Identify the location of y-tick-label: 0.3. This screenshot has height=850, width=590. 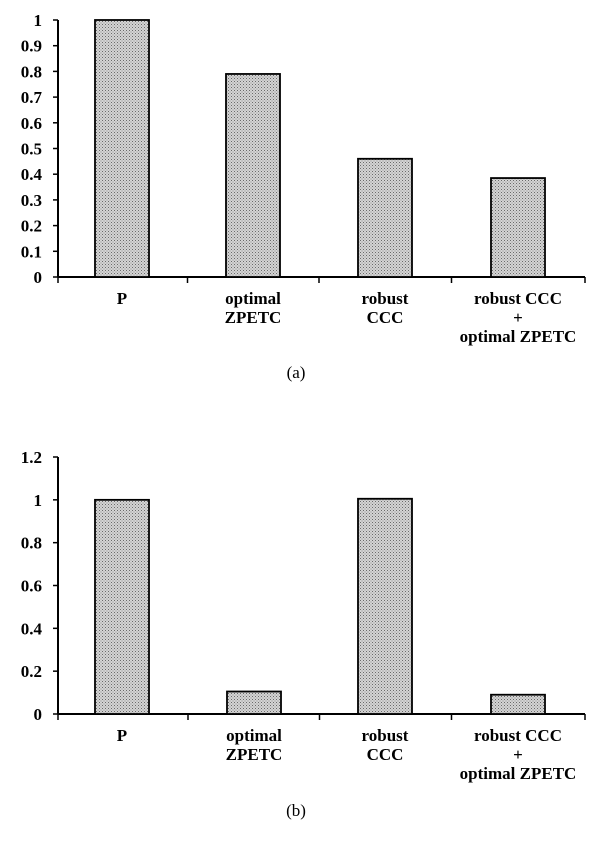
(31, 200).